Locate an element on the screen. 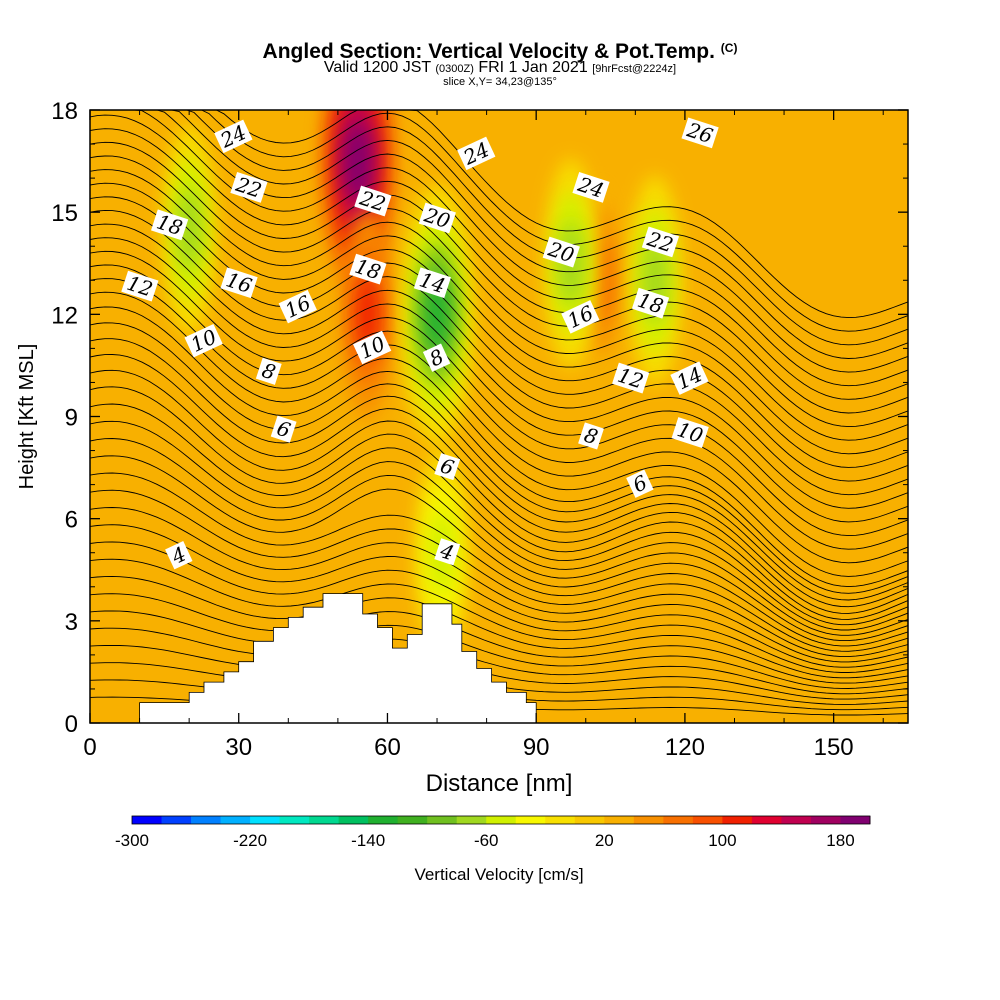 This screenshot has height=1000, width=1000. x-tick-label: 120 is located at coordinates (685, 747).